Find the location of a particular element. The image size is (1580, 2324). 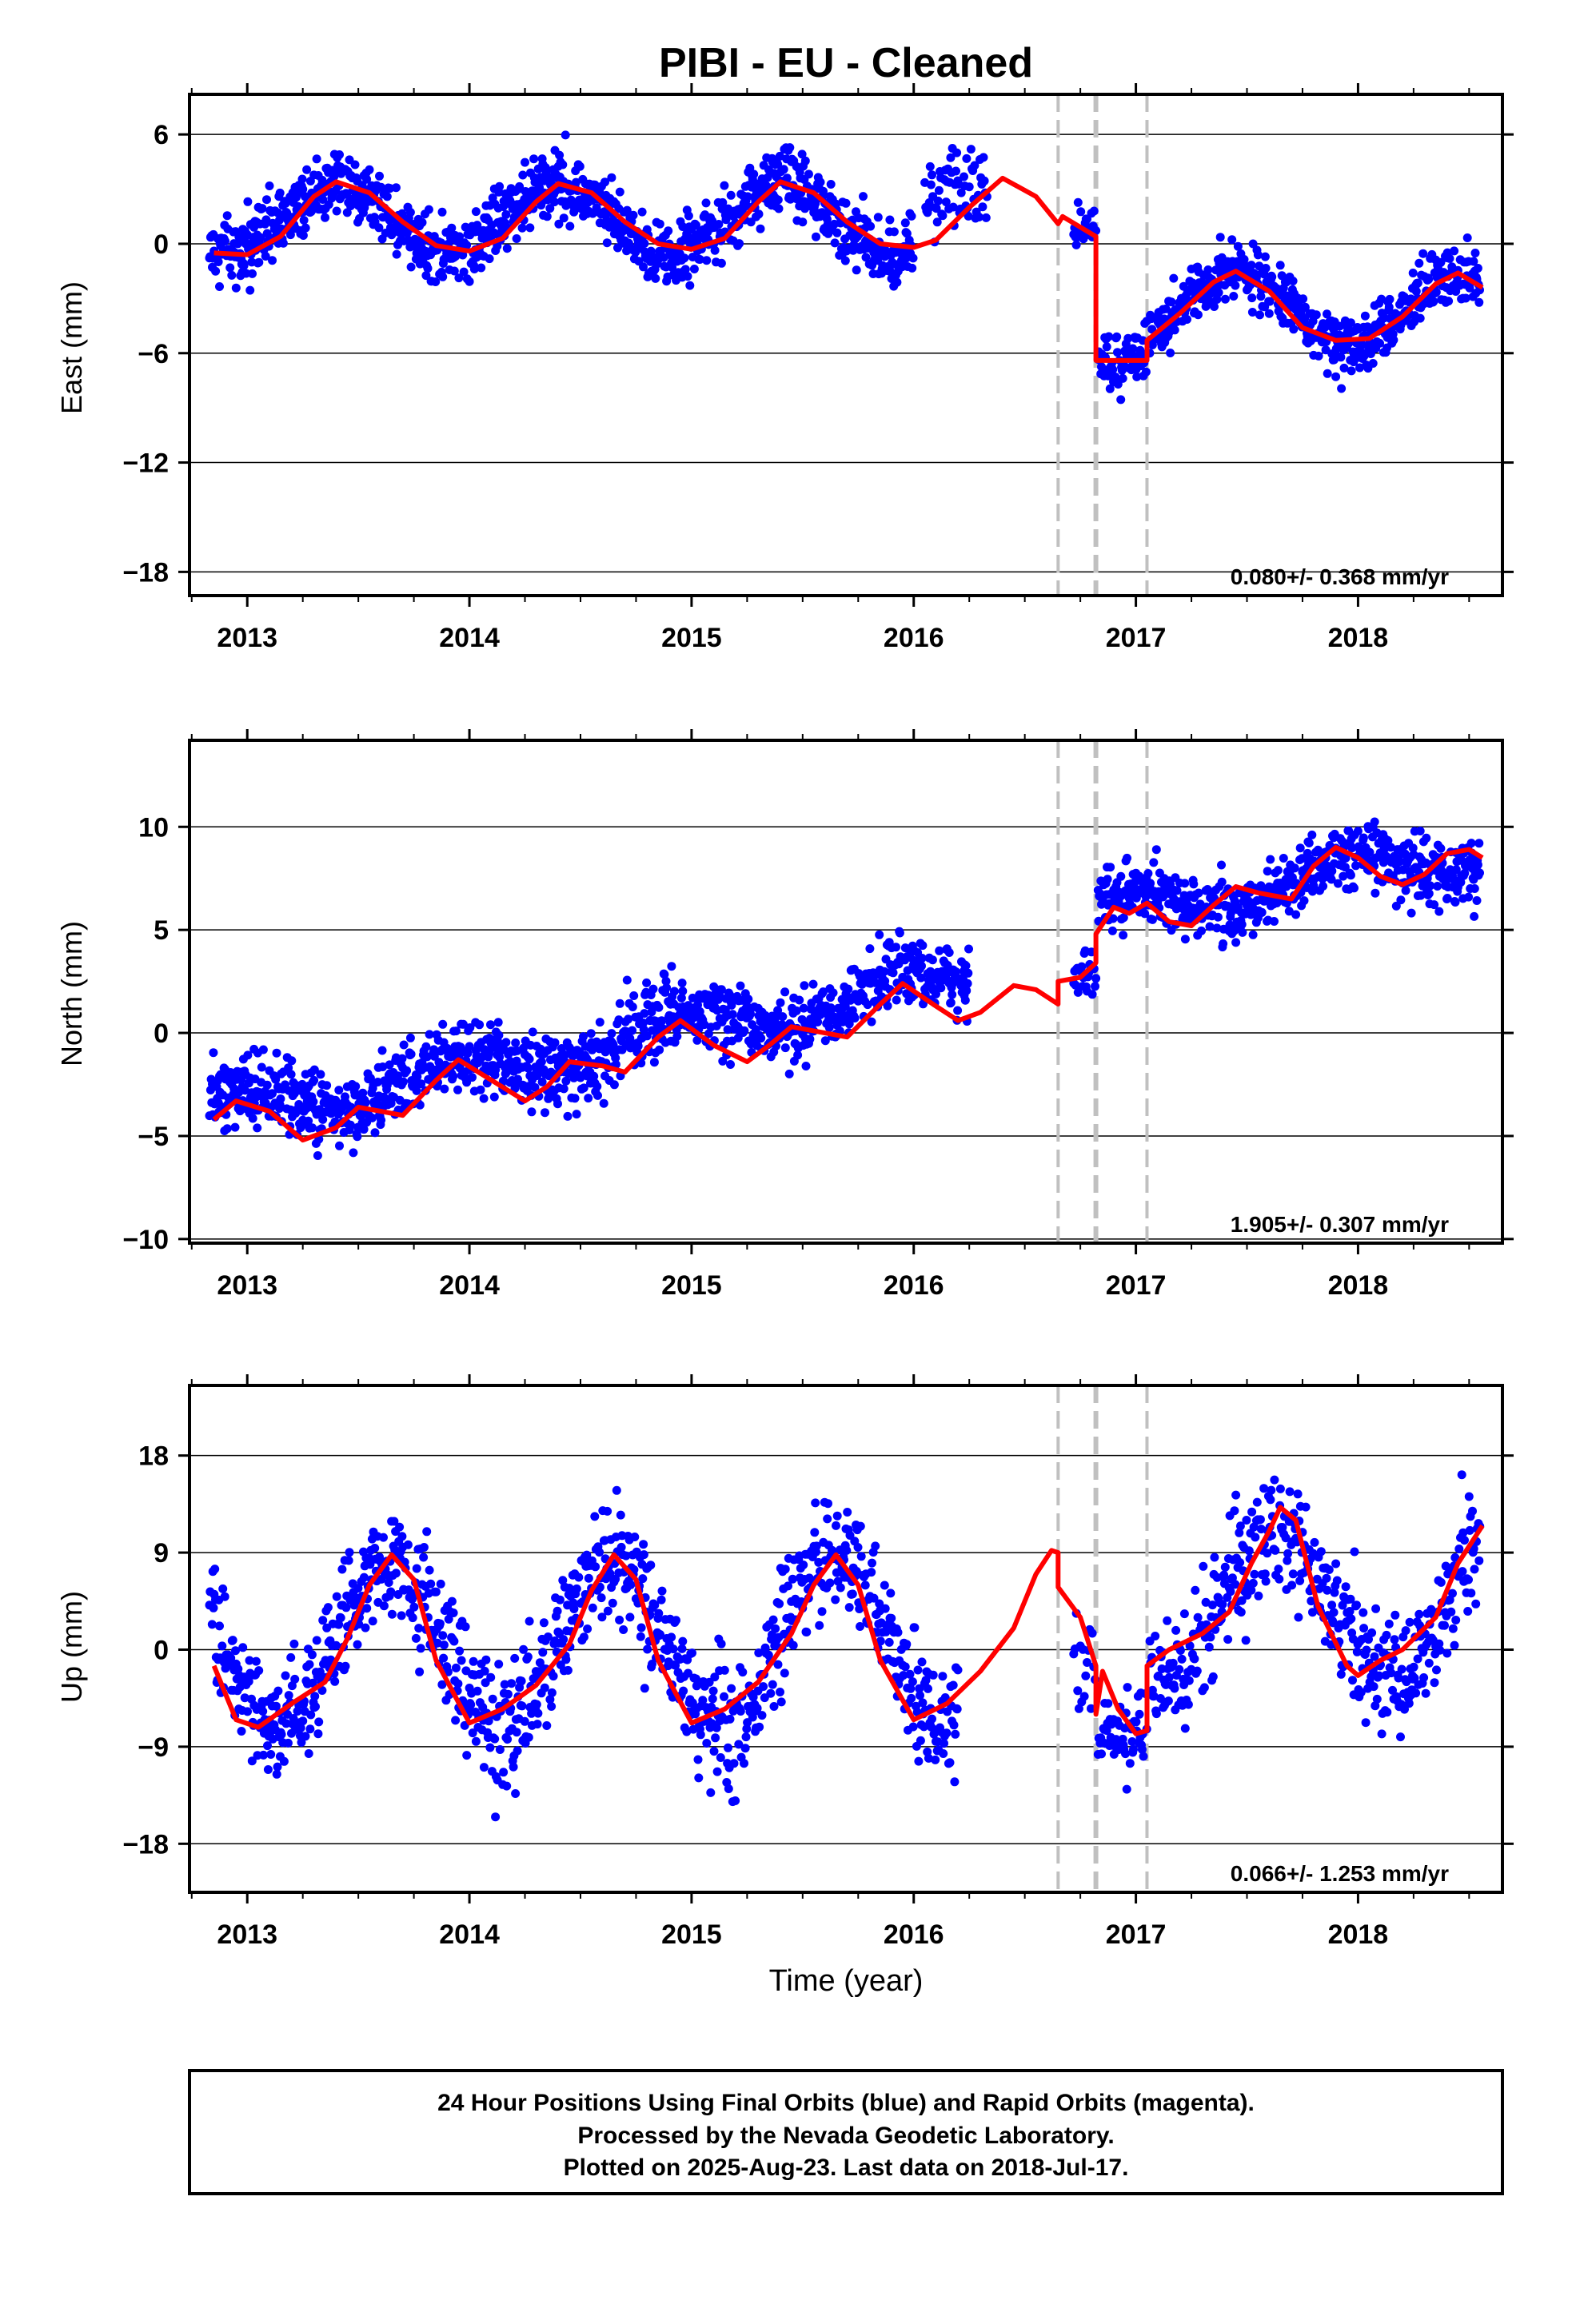

chart-title: PIBI - EU - Cleaned is located at coordinates (846, 63).